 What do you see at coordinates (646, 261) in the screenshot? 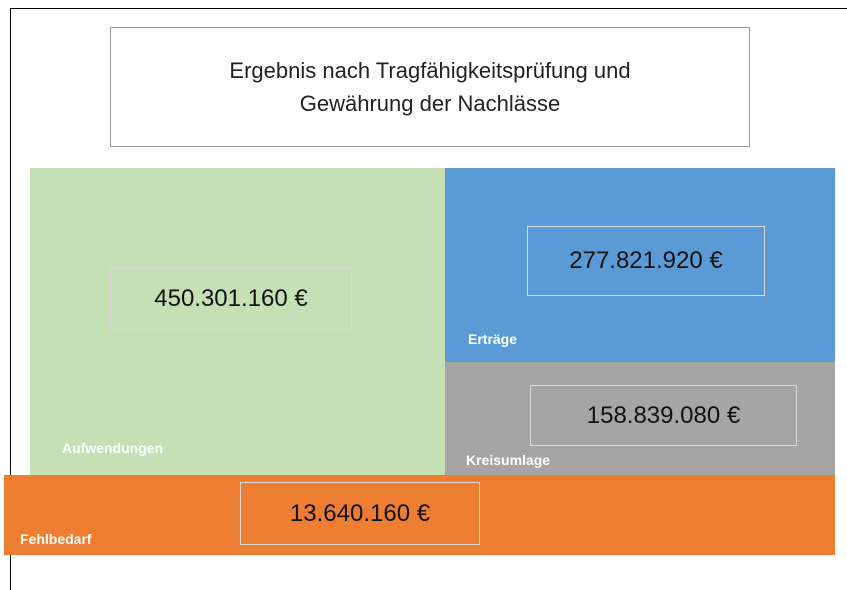
I see `income-value: 277.821.920 €` at bounding box center [646, 261].